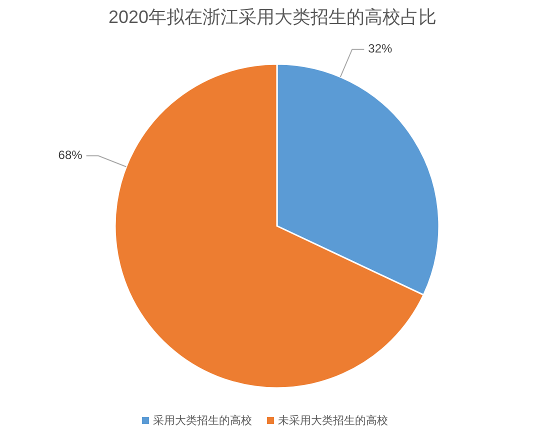  Describe the element at coordinates (272, 16) in the screenshot. I see `chart-title: 2020年拟在浙江采用大类招生的高校占比` at that location.